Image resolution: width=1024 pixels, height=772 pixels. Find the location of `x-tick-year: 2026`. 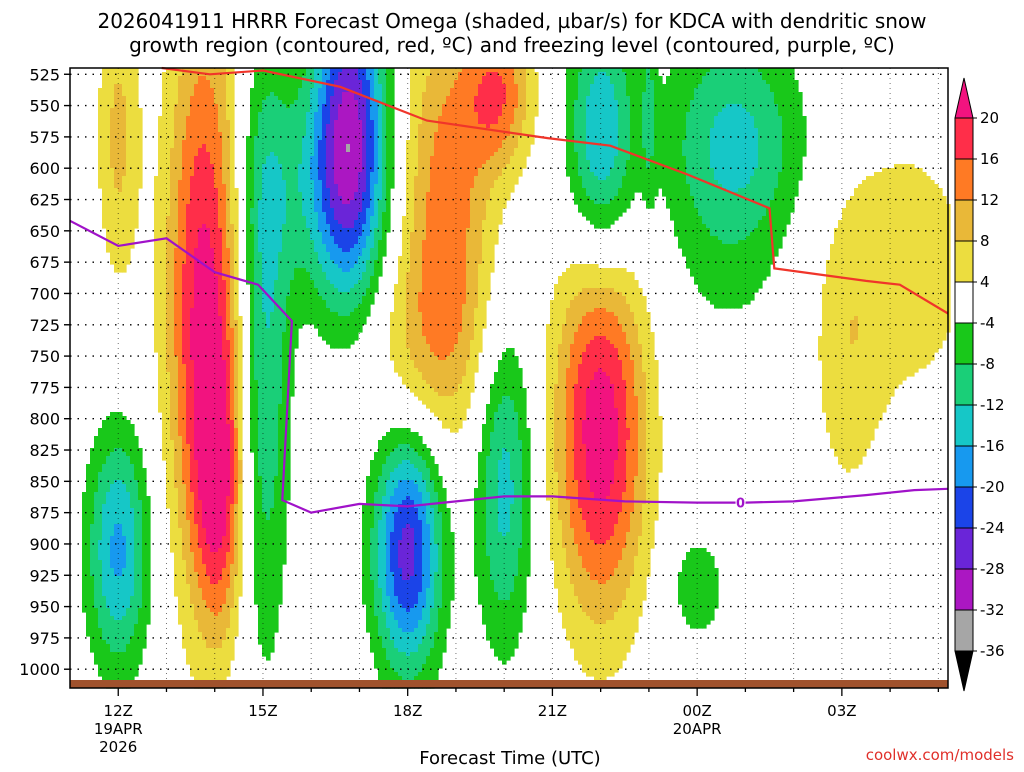

x-tick-year: 2026 is located at coordinates (118, 747).